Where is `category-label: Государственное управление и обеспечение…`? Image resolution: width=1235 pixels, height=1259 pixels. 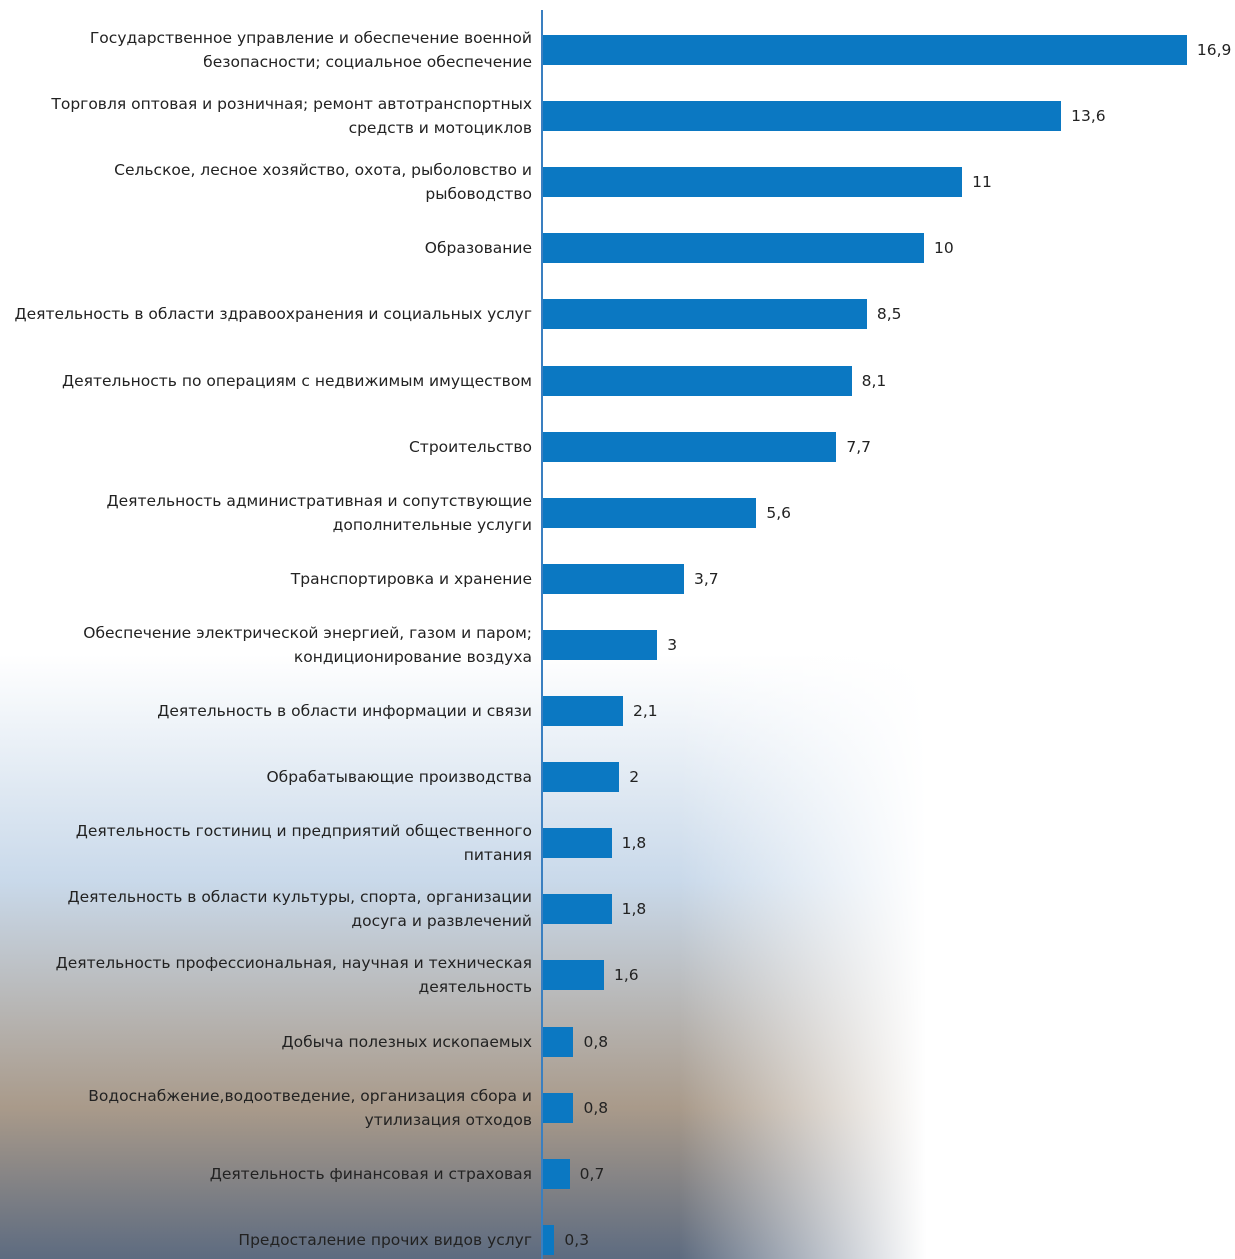
category-label: Государственное управление и обеспечение… is located at coordinates (310, 50).